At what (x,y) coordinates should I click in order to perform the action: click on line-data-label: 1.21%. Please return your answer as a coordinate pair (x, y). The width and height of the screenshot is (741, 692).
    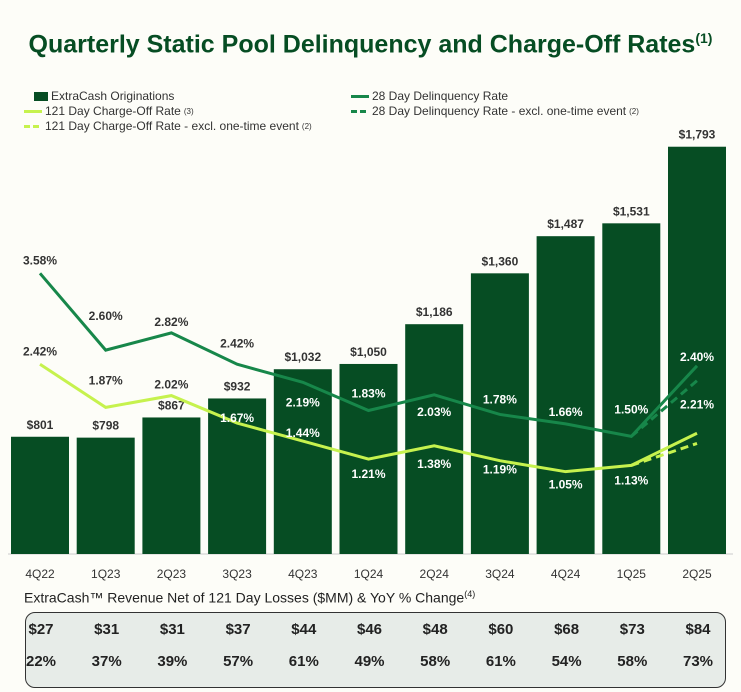
    Looking at the image, I should click on (368, 474).